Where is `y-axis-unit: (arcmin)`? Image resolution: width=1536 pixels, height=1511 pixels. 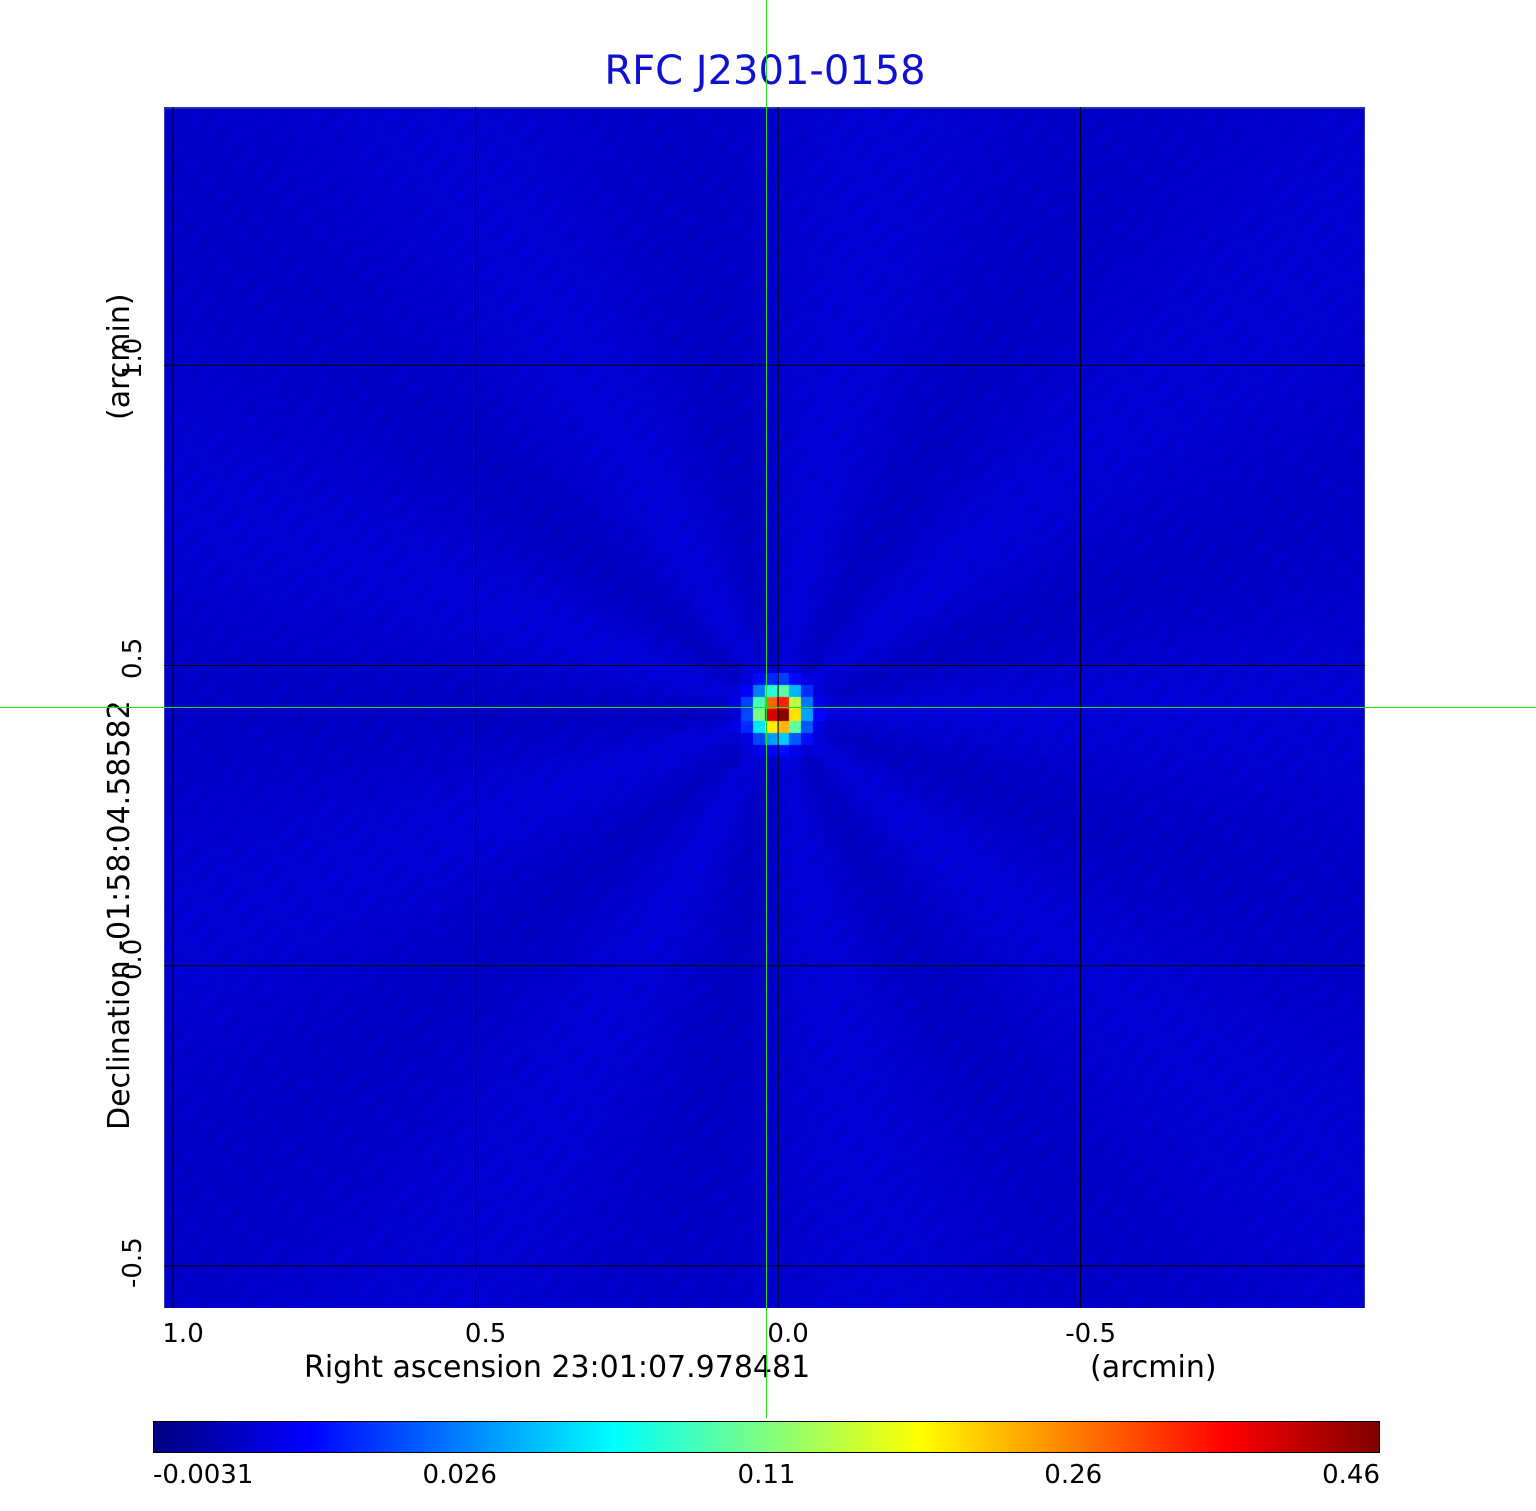
y-axis-unit: (arcmin) is located at coordinates (119, 356).